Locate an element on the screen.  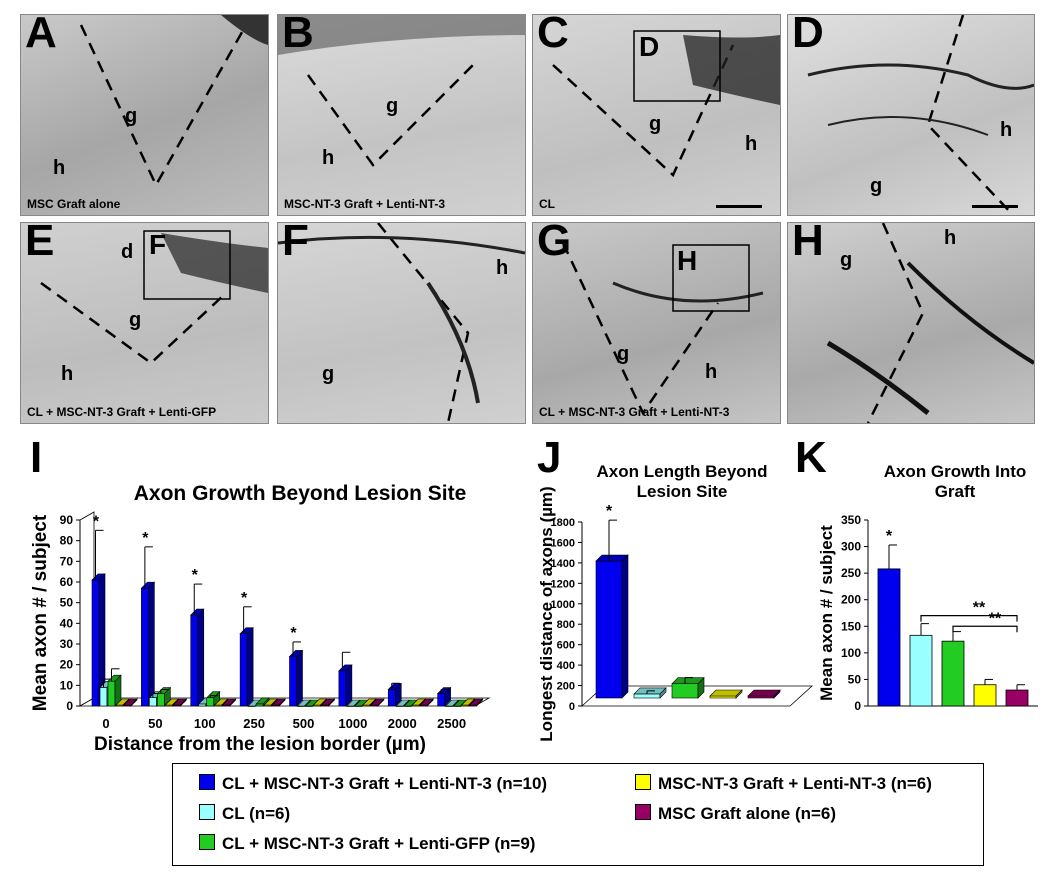
chart-k-y-axis-label: Mean axon # / subject is located at coordinates (826, 613).